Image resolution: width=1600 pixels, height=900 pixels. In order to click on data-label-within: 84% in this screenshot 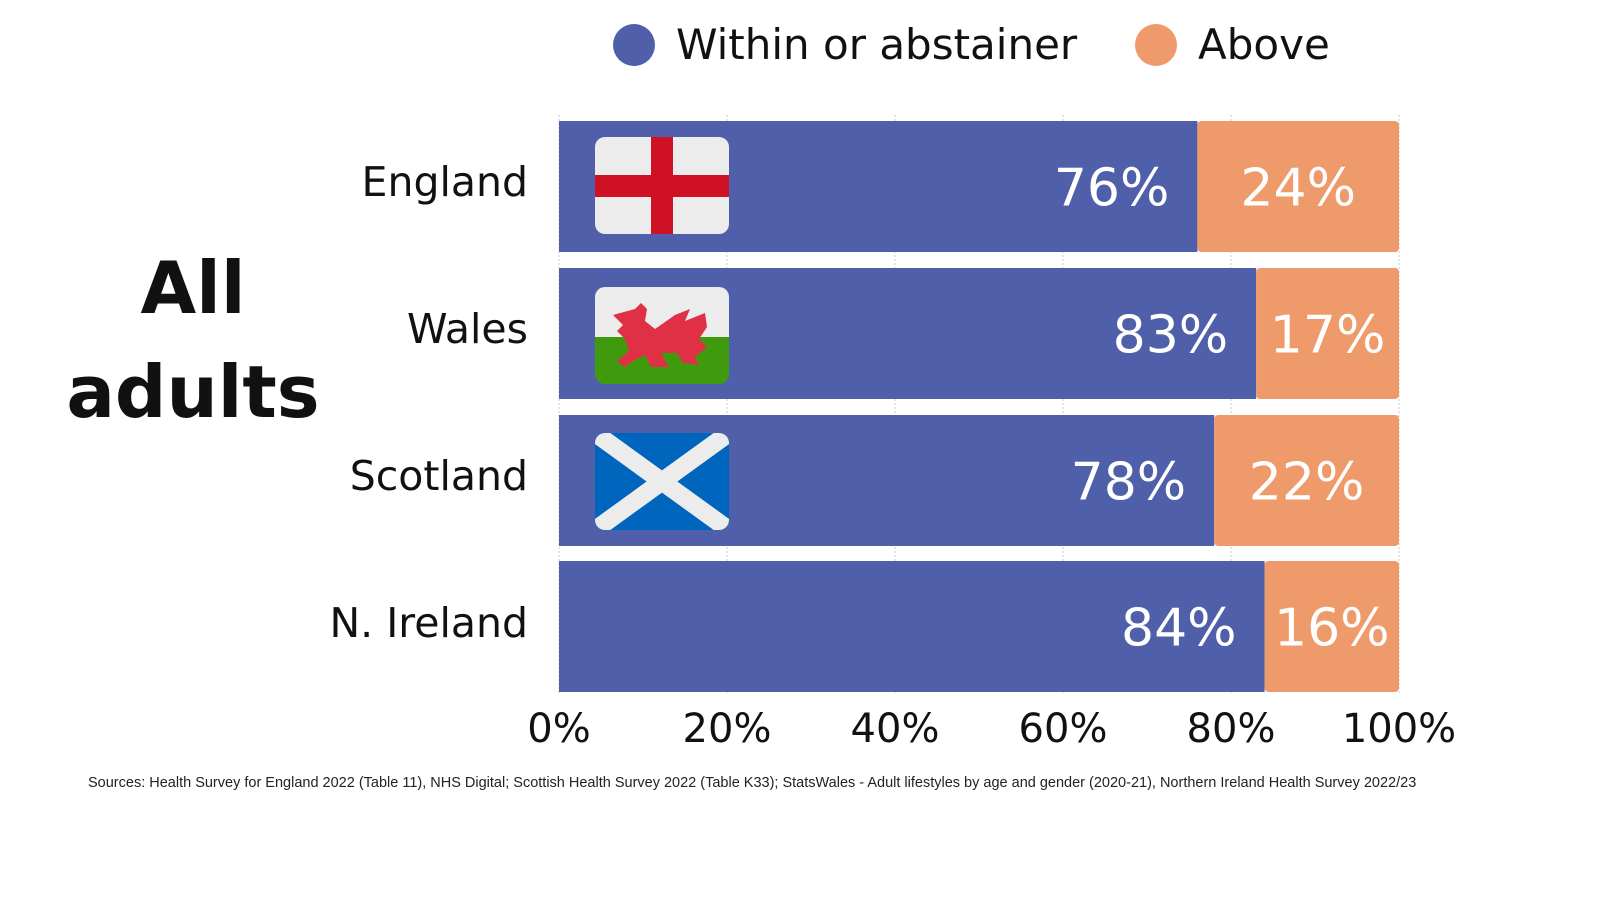, I will do `click(1179, 629)`.